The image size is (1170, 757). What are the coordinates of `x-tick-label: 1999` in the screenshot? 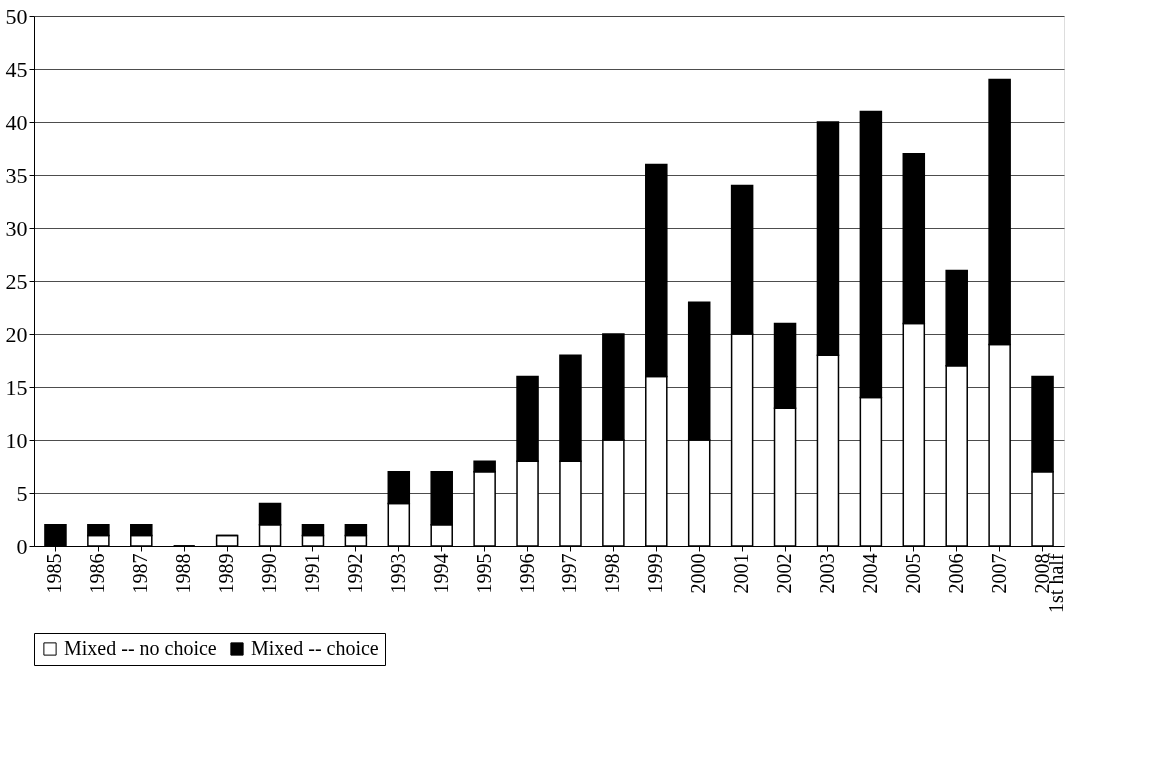 It's located at (655, 573).